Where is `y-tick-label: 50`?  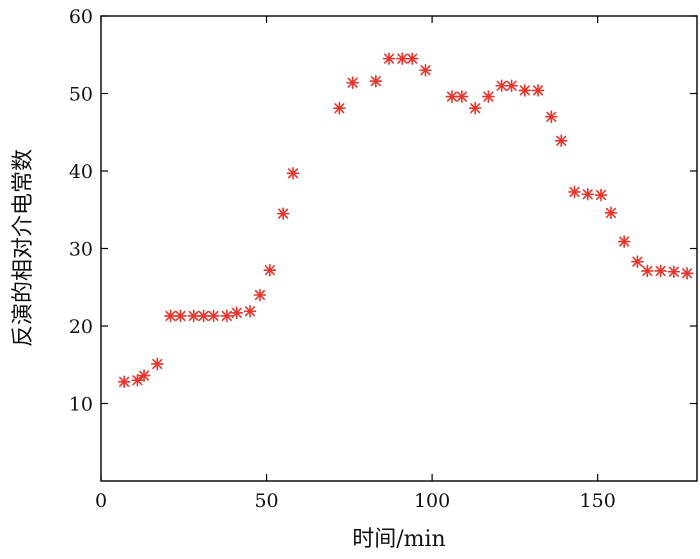 y-tick-label: 50 is located at coordinates (81, 95).